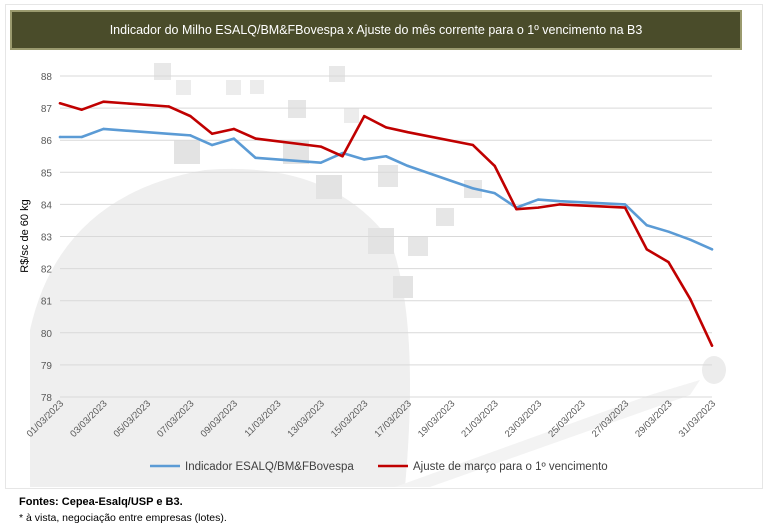  I want to click on x-tick-label: 07/03/2023, so click(175, 418).